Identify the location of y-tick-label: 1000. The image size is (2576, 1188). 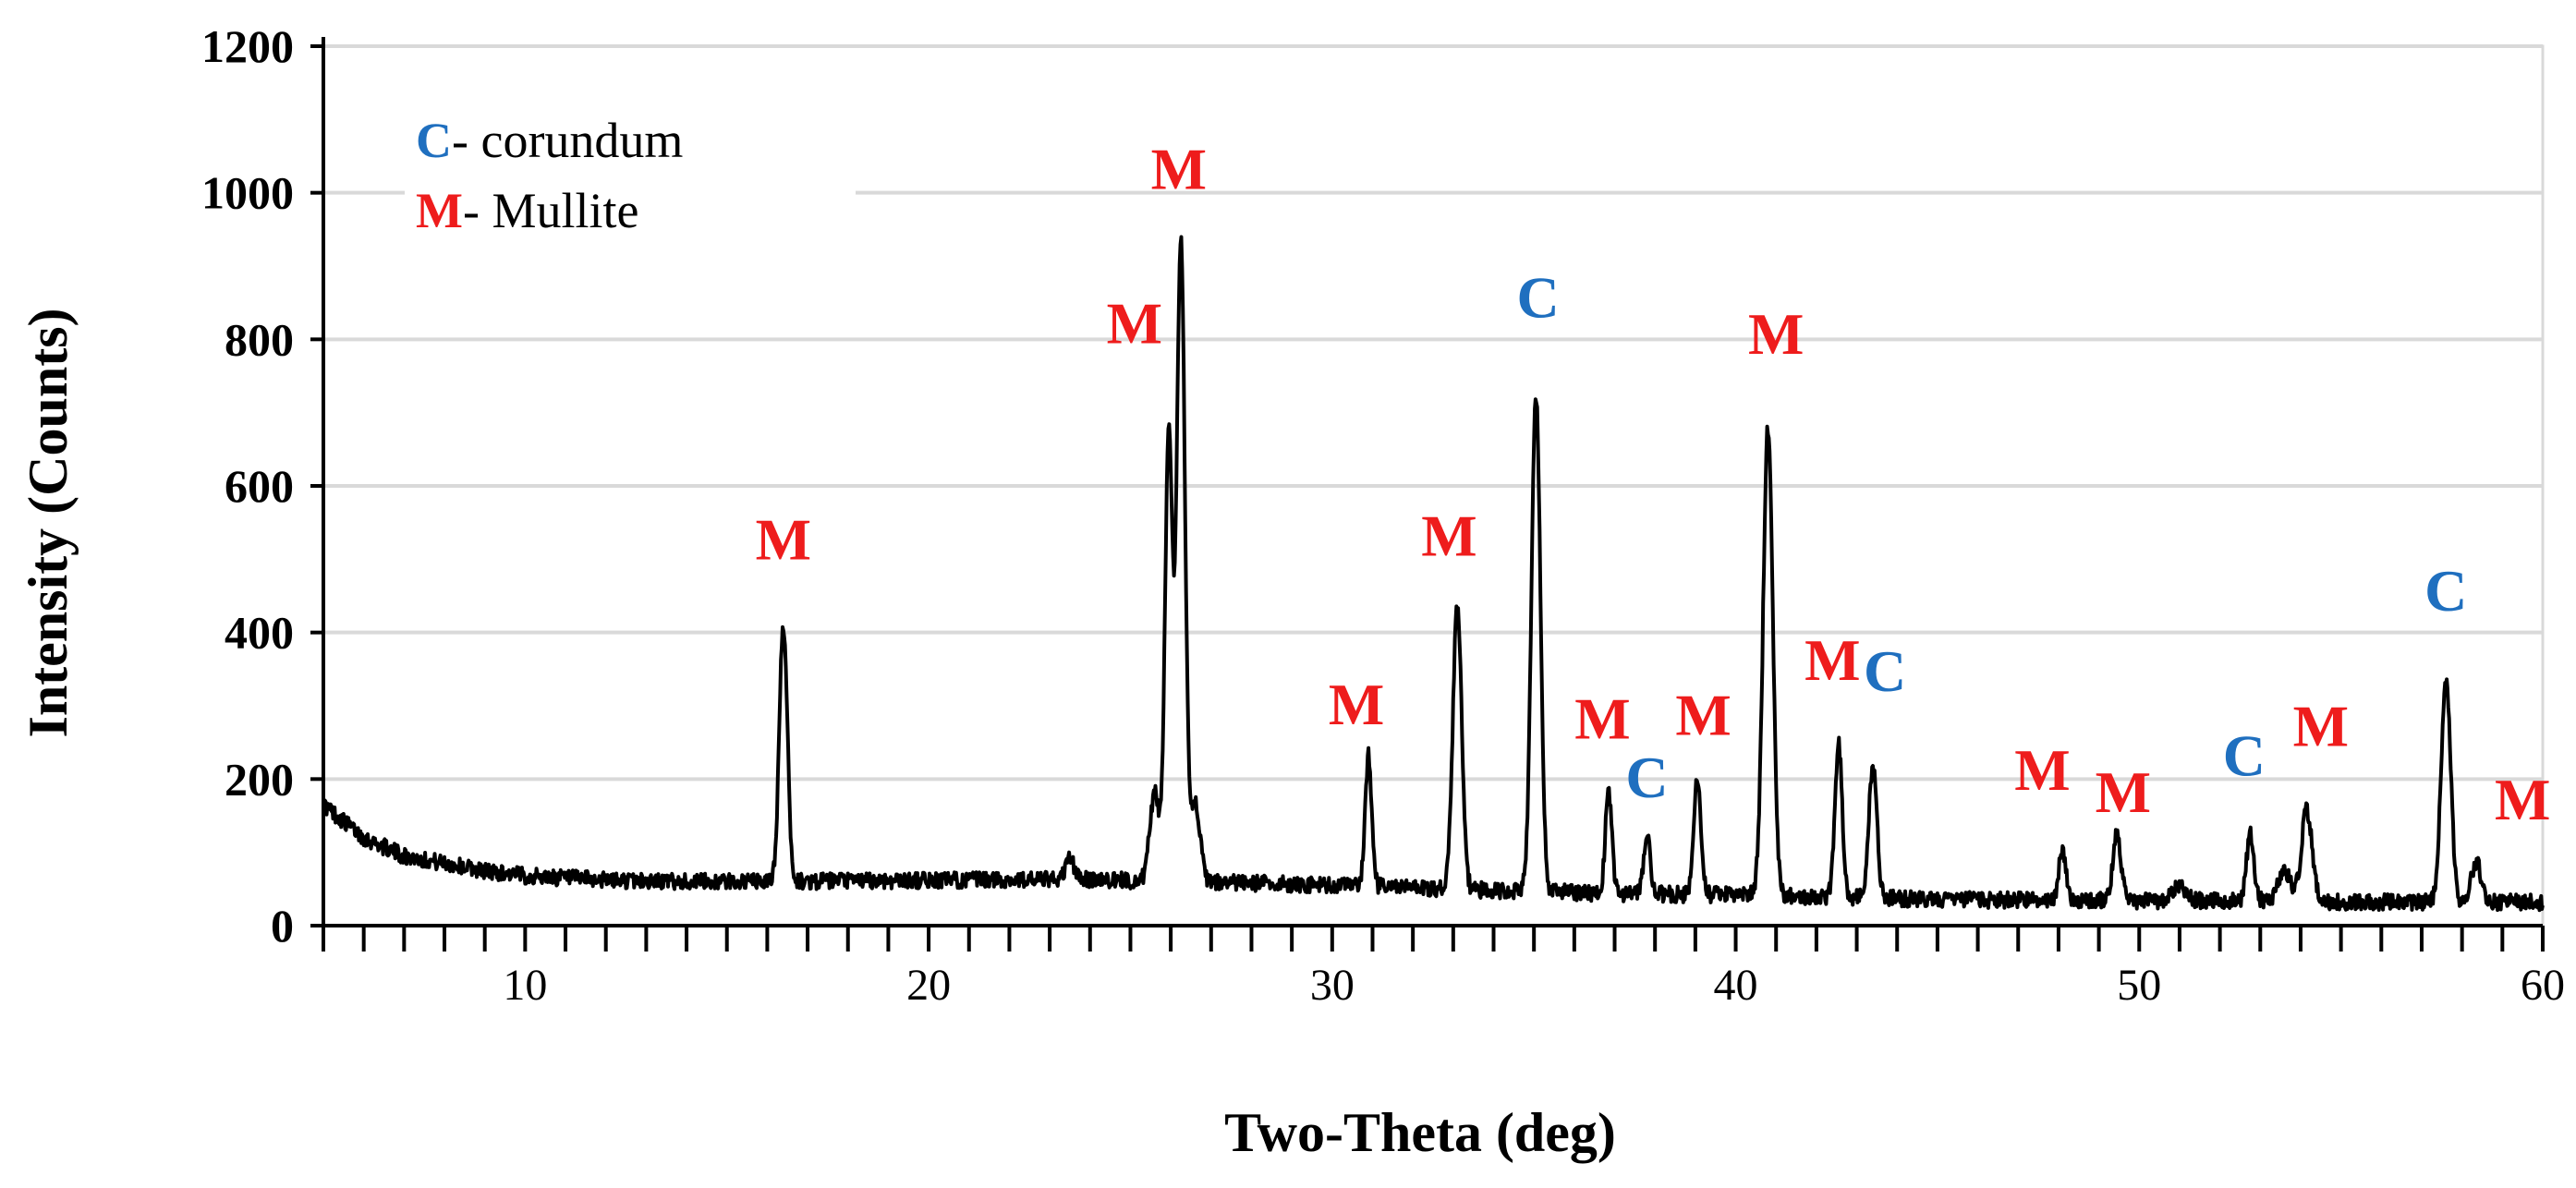
(247, 193).